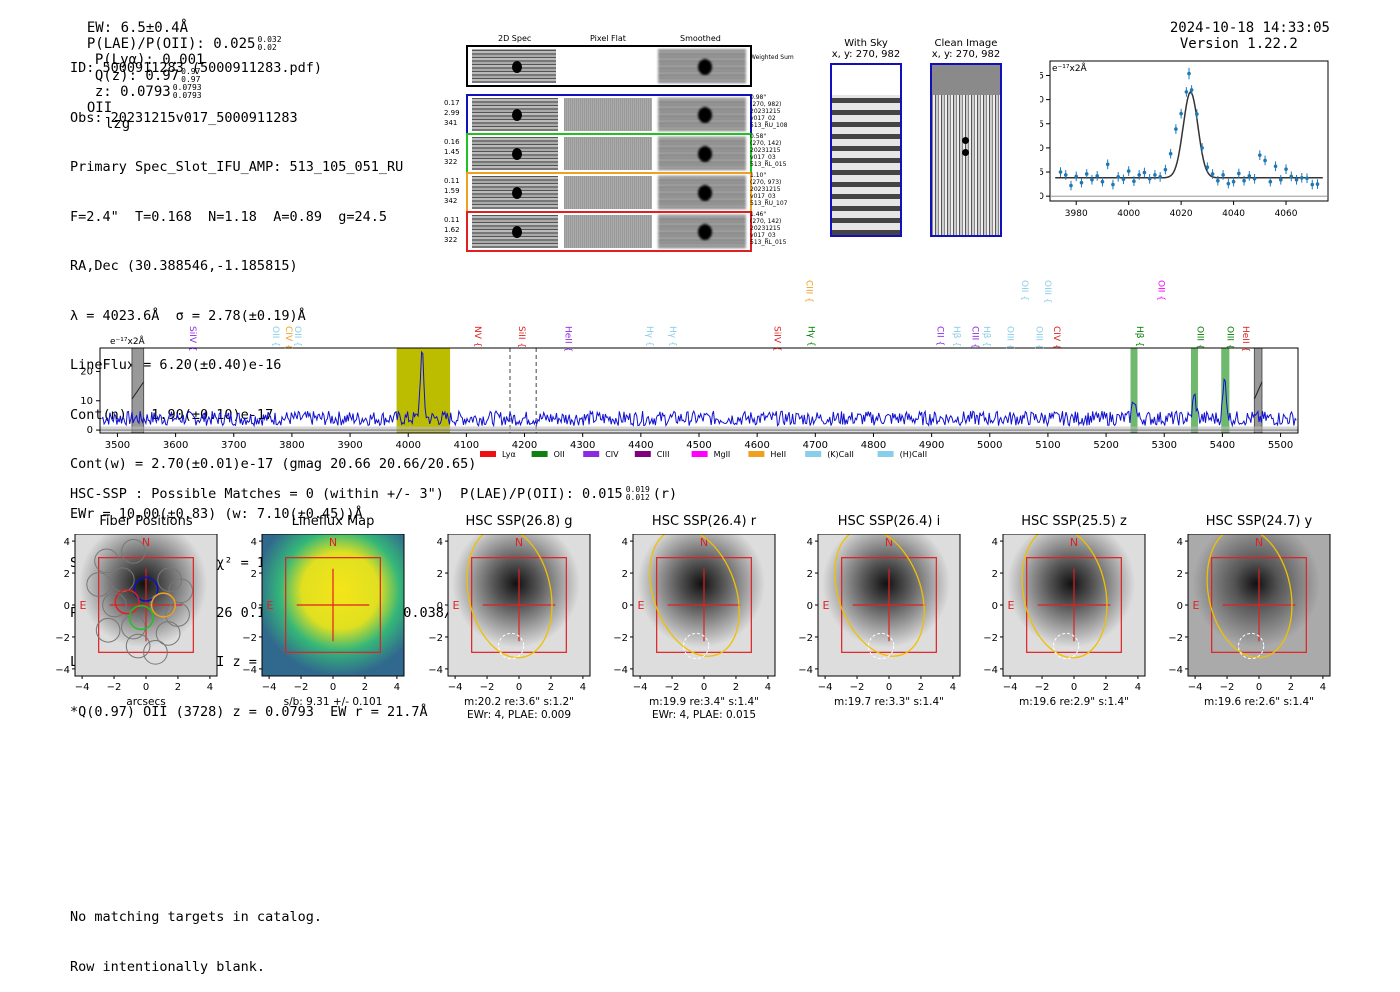 This screenshot has height=992, width=1400. I want to click on plot-frame, so click(699, 390).